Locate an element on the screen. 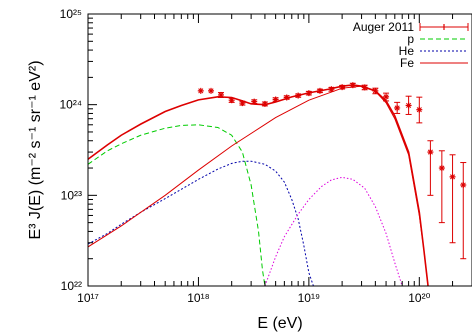 The height and width of the screenshot is (334, 472). legend-entry-p: p is located at coordinates (437, 39).